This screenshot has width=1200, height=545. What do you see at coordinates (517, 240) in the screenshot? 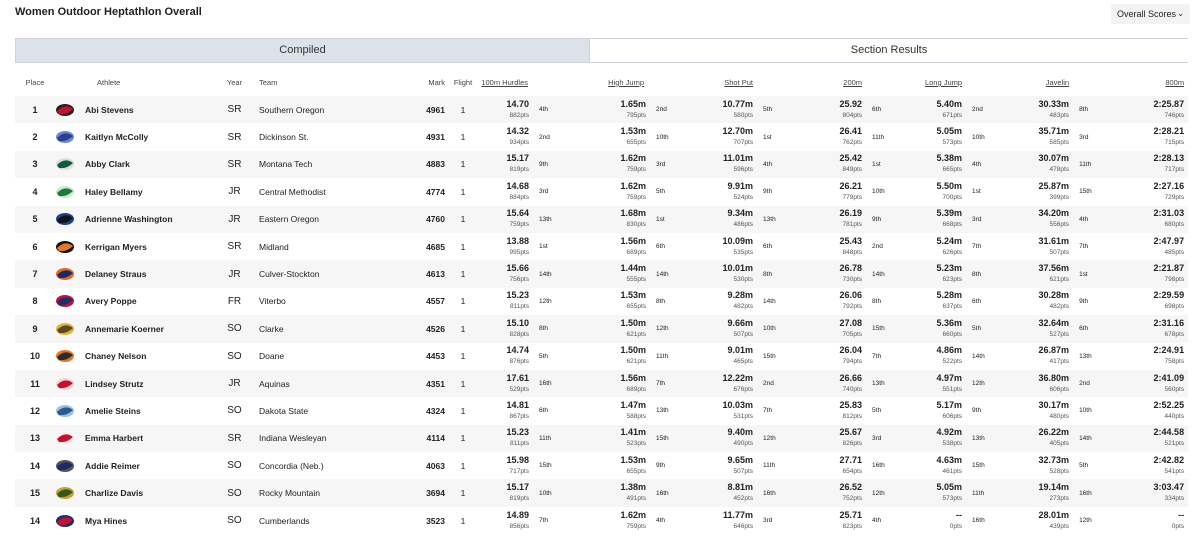
I see `event-mark: 13.88` at bounding box center [517, 240].